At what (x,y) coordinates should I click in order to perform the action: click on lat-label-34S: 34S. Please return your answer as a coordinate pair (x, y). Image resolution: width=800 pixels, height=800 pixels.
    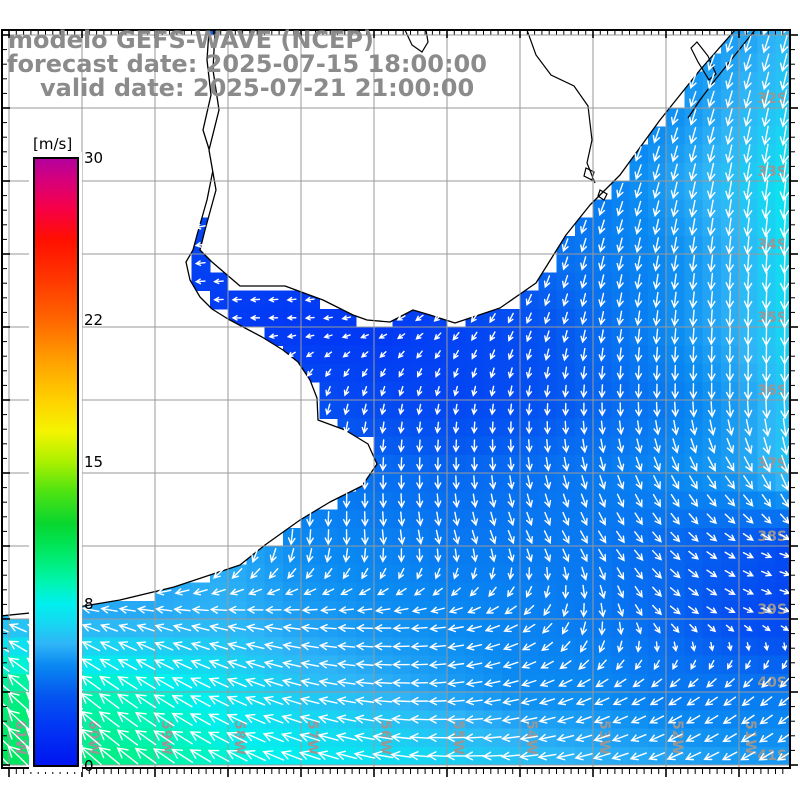
    Looking at the image, I should click on (772, 245).